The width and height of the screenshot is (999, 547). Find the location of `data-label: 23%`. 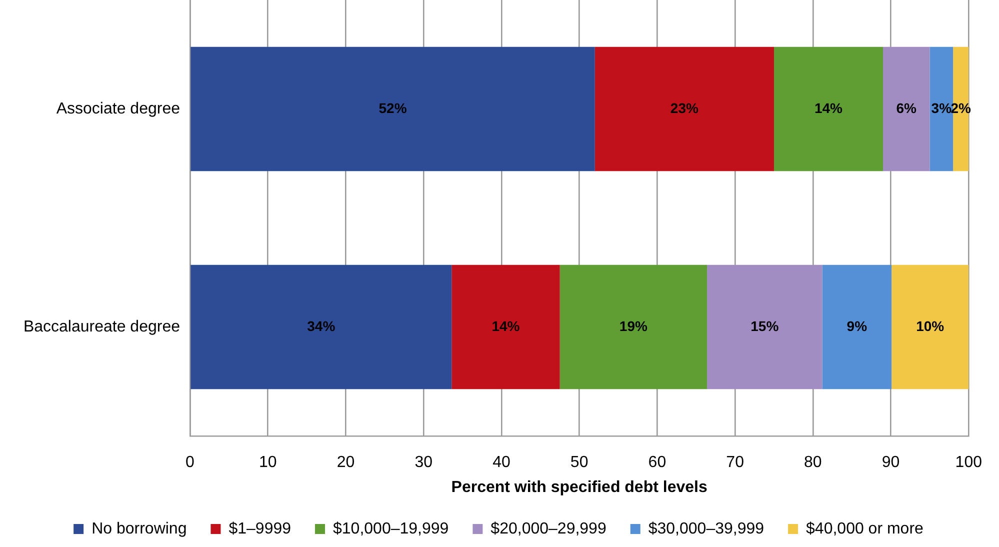

data-label: 23% is located at coordinates (684, 108).